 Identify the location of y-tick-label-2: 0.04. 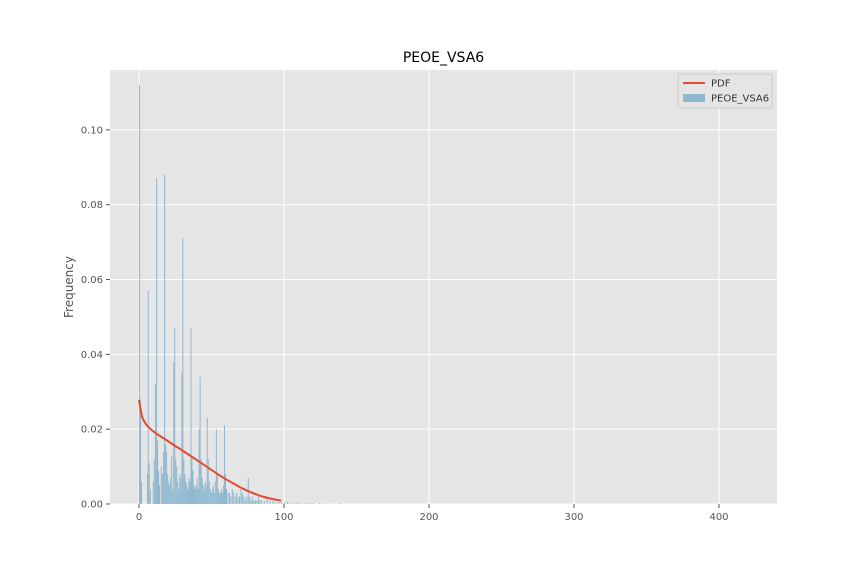
(92, 355).